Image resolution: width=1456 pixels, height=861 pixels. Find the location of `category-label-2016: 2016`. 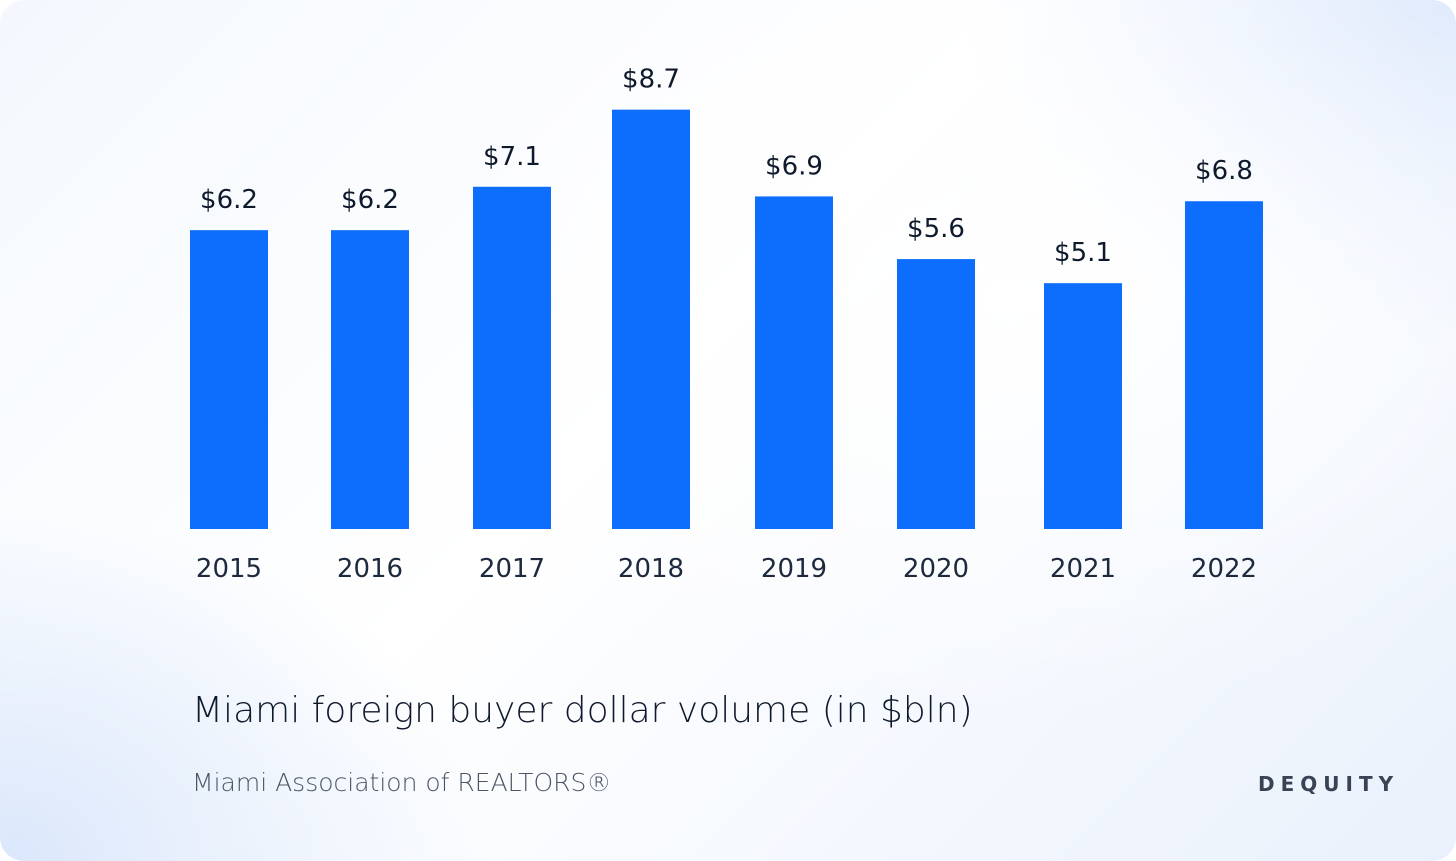

category-label-2016: 2016 is located at coordinates (370, 569).